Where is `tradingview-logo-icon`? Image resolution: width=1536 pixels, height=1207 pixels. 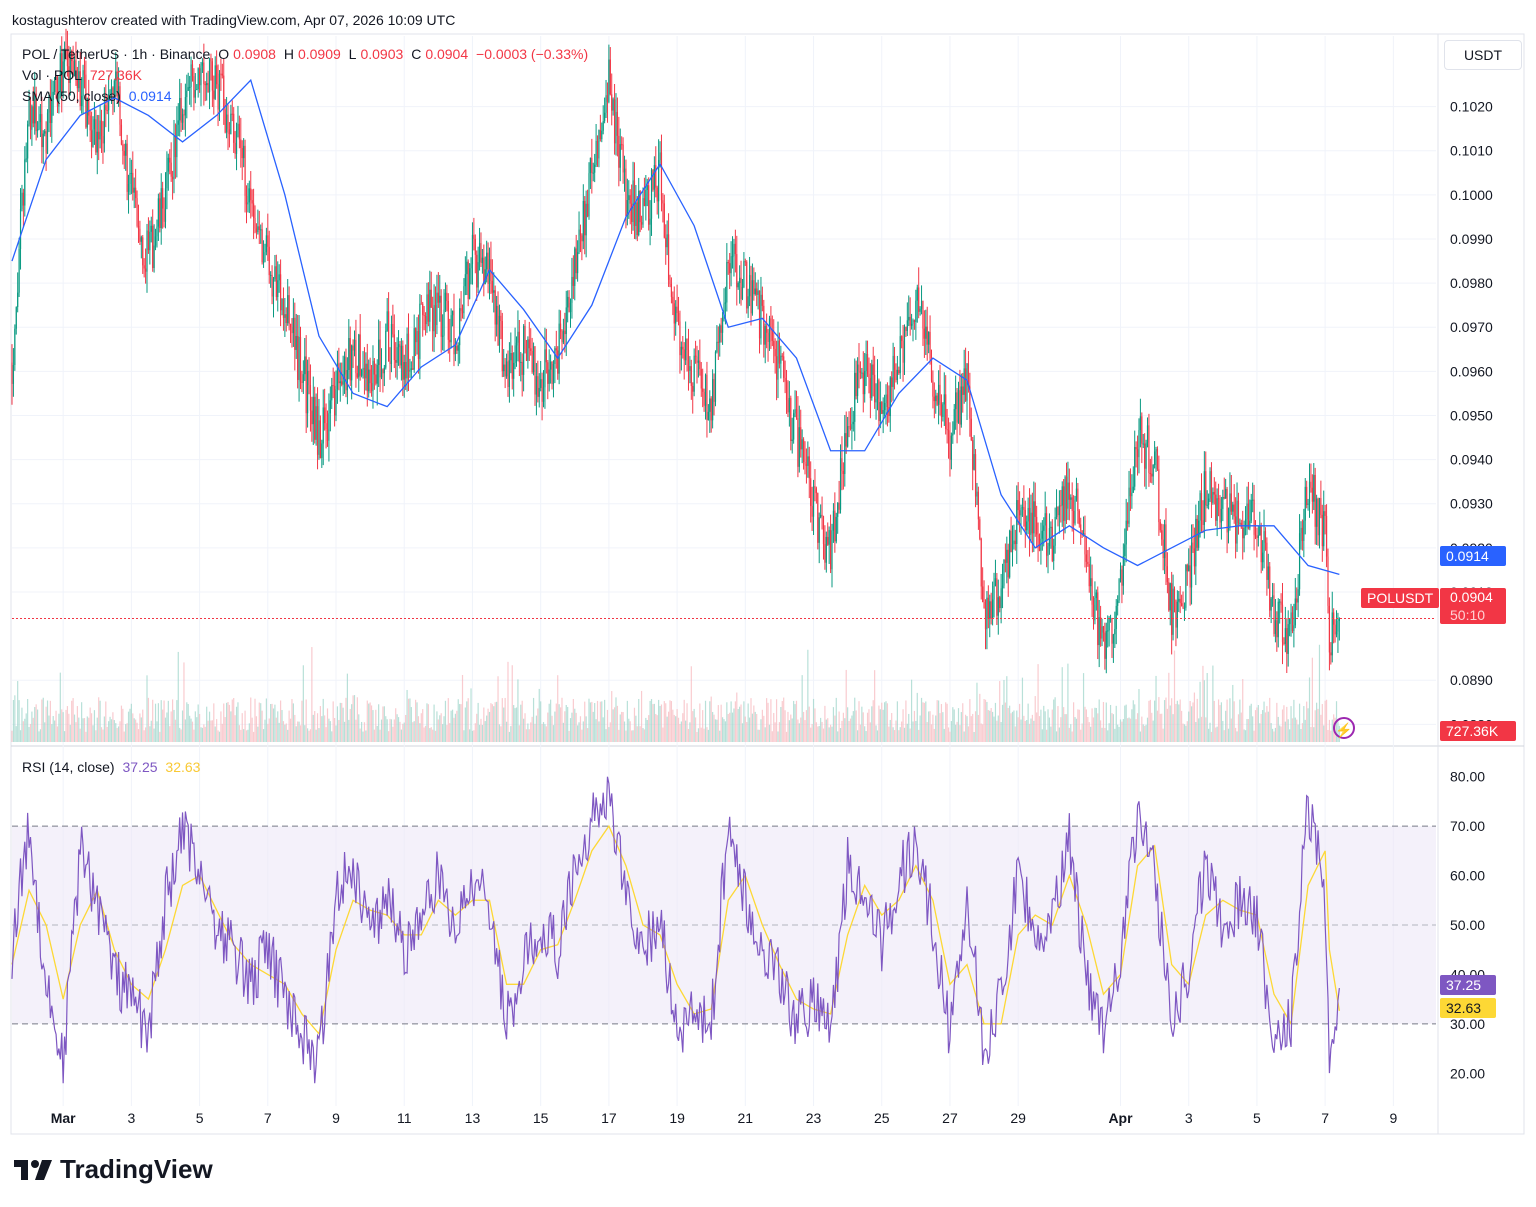 tradingview-logo-icon is located at coordinates (33, 1169).